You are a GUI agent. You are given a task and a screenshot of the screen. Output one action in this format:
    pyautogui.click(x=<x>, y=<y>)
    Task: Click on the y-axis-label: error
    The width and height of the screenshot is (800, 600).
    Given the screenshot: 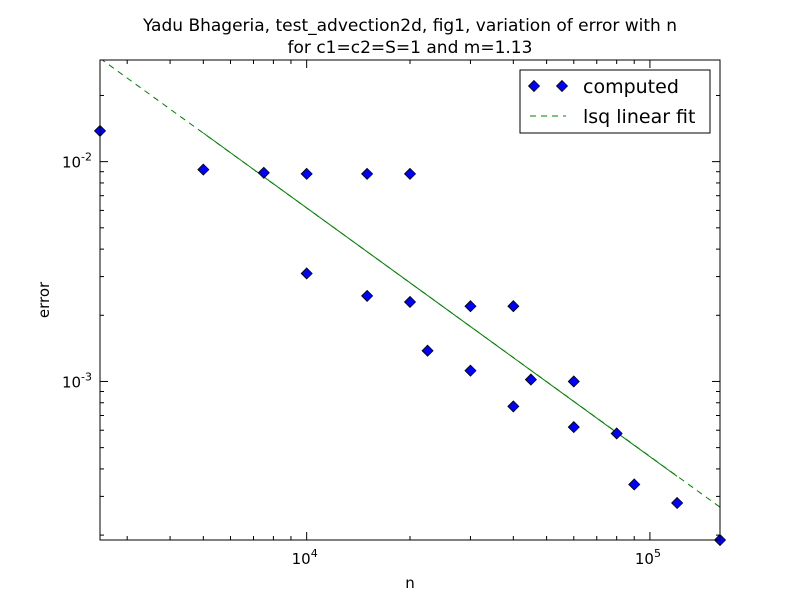 What is the action you would take?
    pyautogui.click(x=44, y=299)
    